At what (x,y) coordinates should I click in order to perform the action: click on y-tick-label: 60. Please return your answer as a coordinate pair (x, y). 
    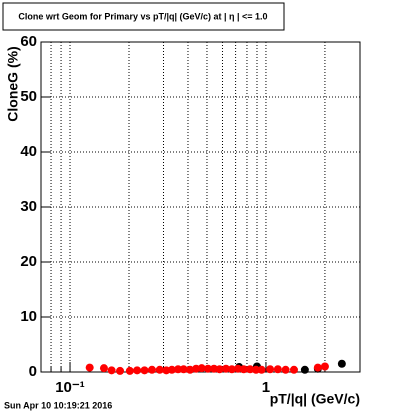
    Looking at the image, I should click on (28, 41).